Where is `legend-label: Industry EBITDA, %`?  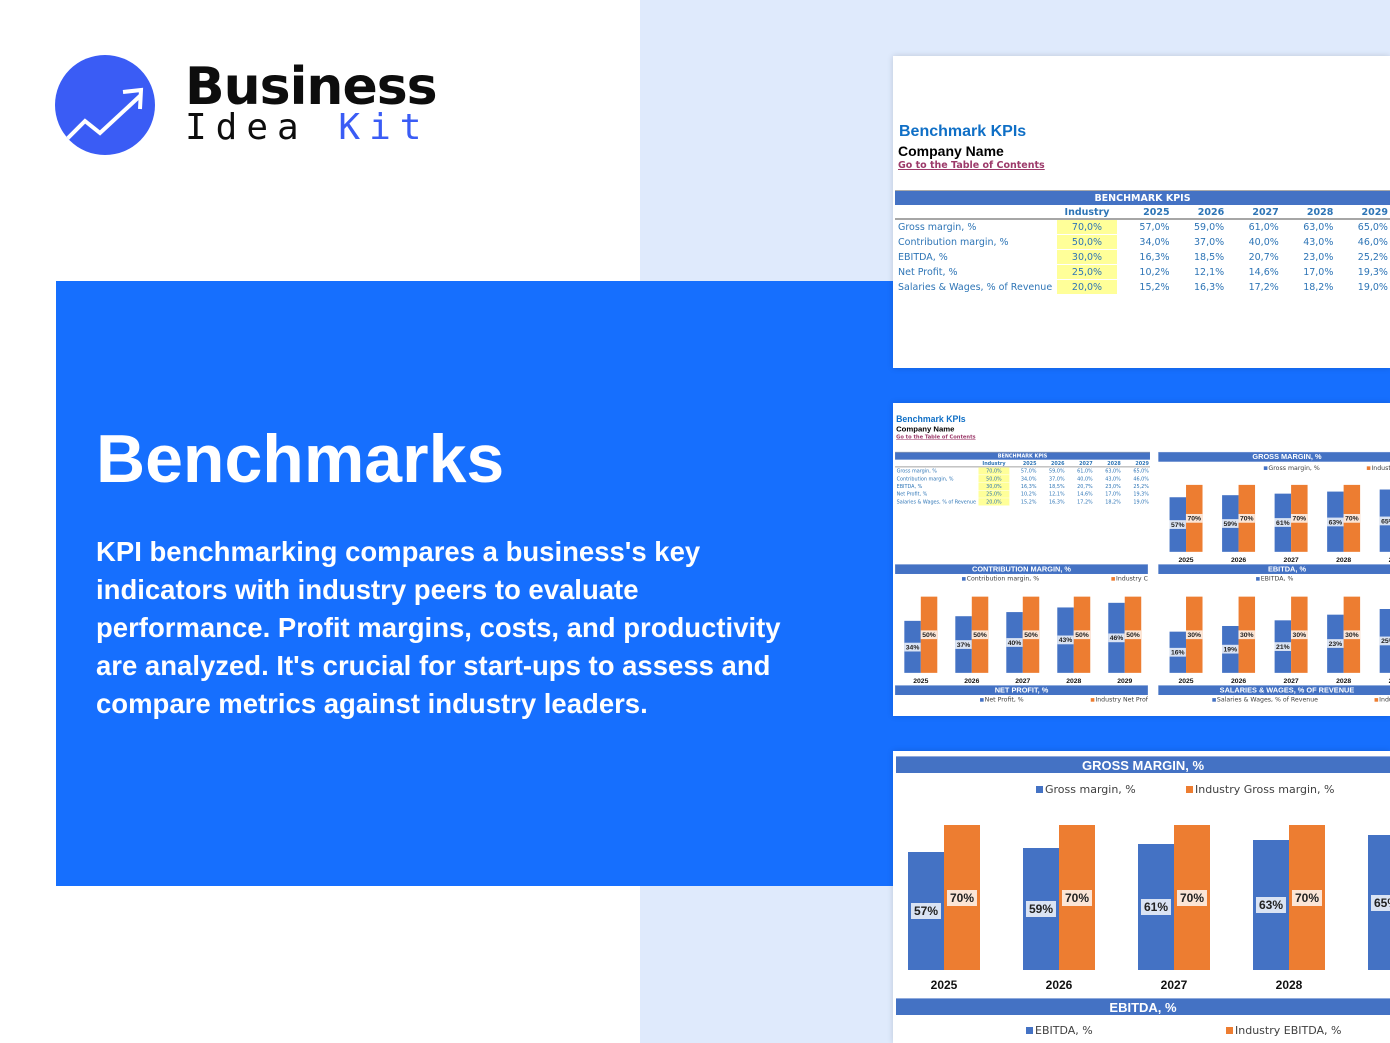
legend-label: Industry EBITDA, % is located at coordinates (1288, 1030).